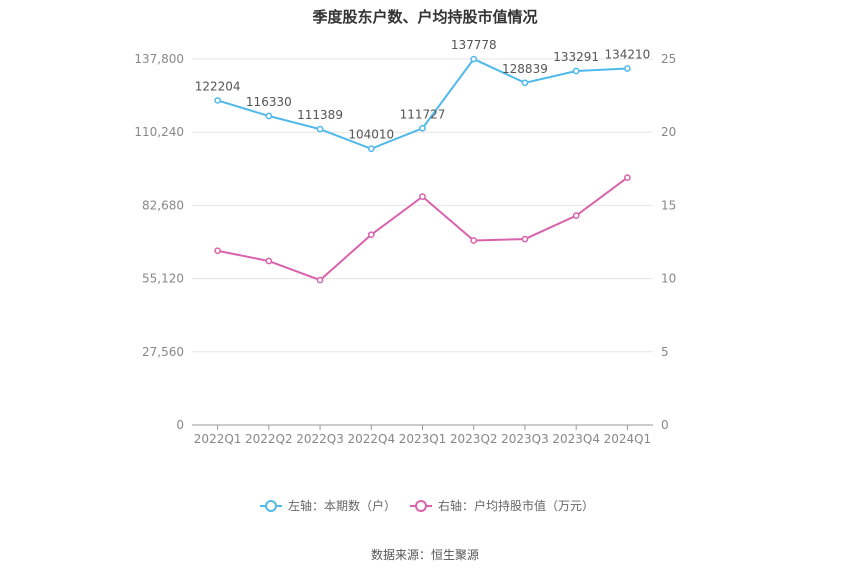 The width and height of the screenshot is (850, 575). Describe the element at coordinates (525, 69) in the screenshot. I see `data-label: 128839` at that location.